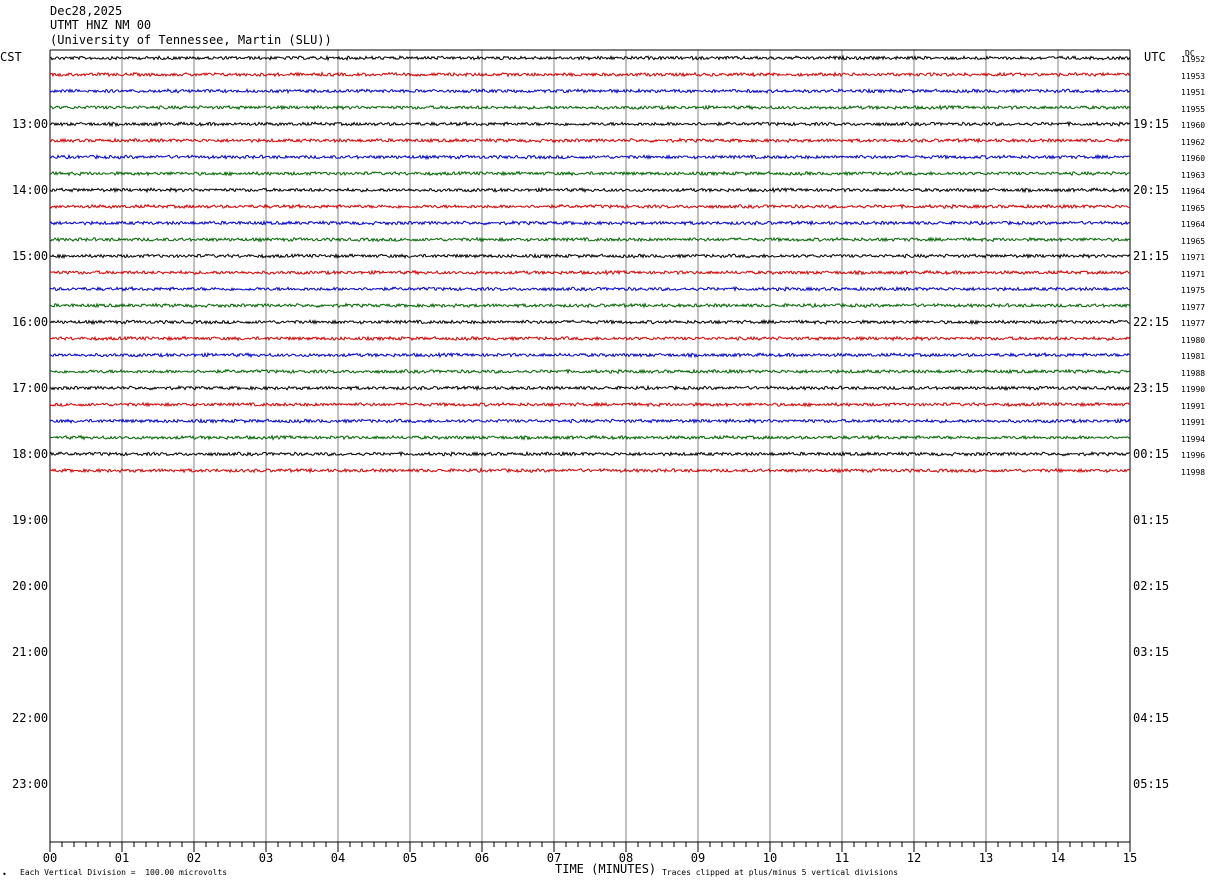 The height and width of the screenshot is (886, 1210). I want to click on x-tick-label: 12, so click(914, 858).